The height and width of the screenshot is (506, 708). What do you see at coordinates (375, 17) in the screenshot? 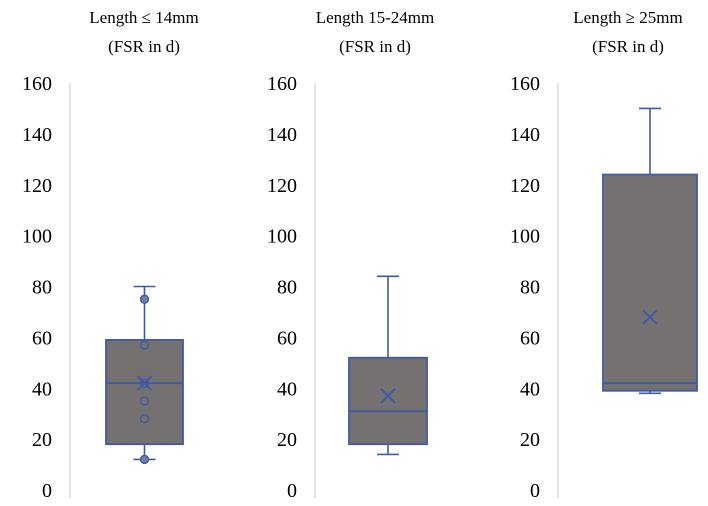
I see `panel-title-line1: Length 15-24mm` at bounding box center [375, 17].